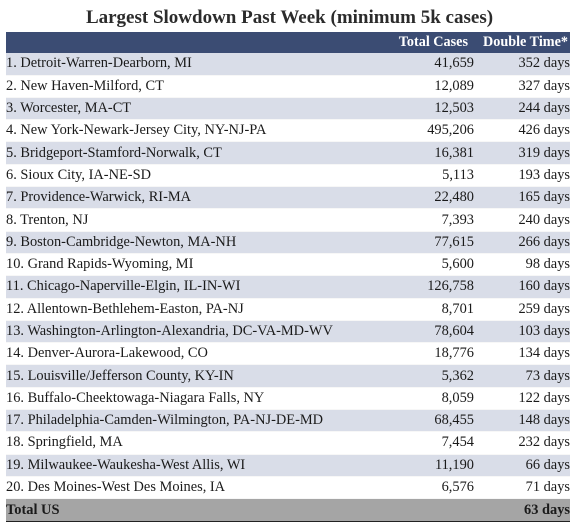 Image resolution: width=579 pixels, height=522 pixels. I want to click on metro-name-cell: 12. Allentown-Bethlehem-Easton, PA-NJ, so click(193, 309).